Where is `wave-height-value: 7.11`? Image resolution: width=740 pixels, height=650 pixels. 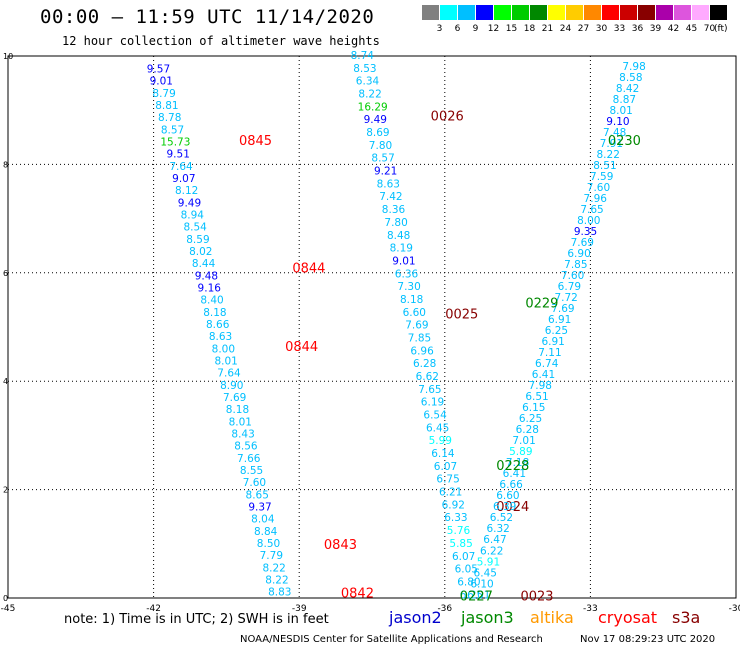 wave-height-value: 7.11 is located at coordinates (549, 353).